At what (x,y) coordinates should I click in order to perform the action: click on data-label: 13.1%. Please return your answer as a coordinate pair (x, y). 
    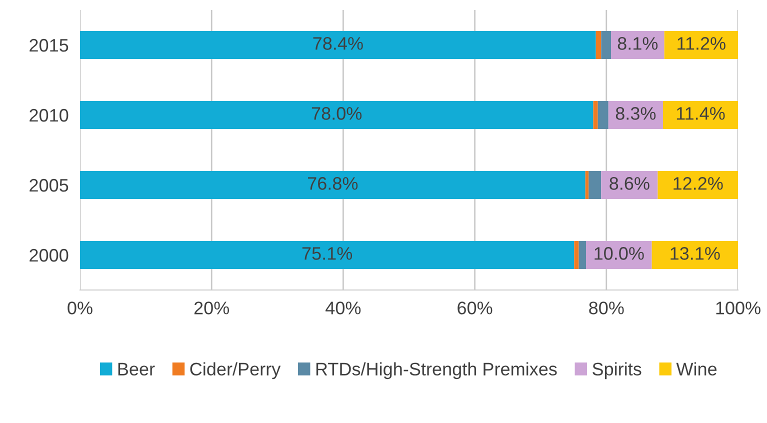
    Looking at the image, I should click on (695, 253).